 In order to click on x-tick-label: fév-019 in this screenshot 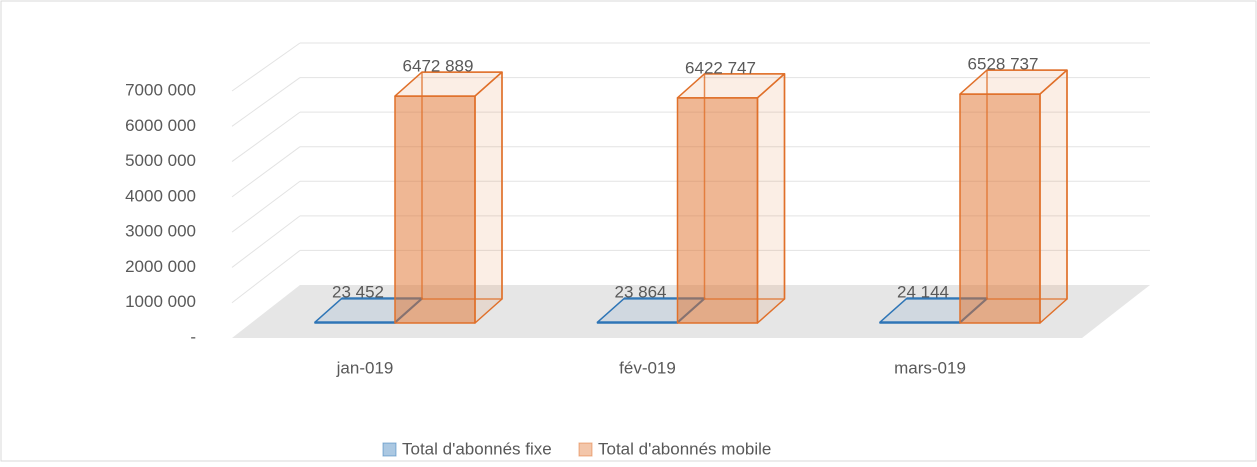, I will do `click(647, 367)`.